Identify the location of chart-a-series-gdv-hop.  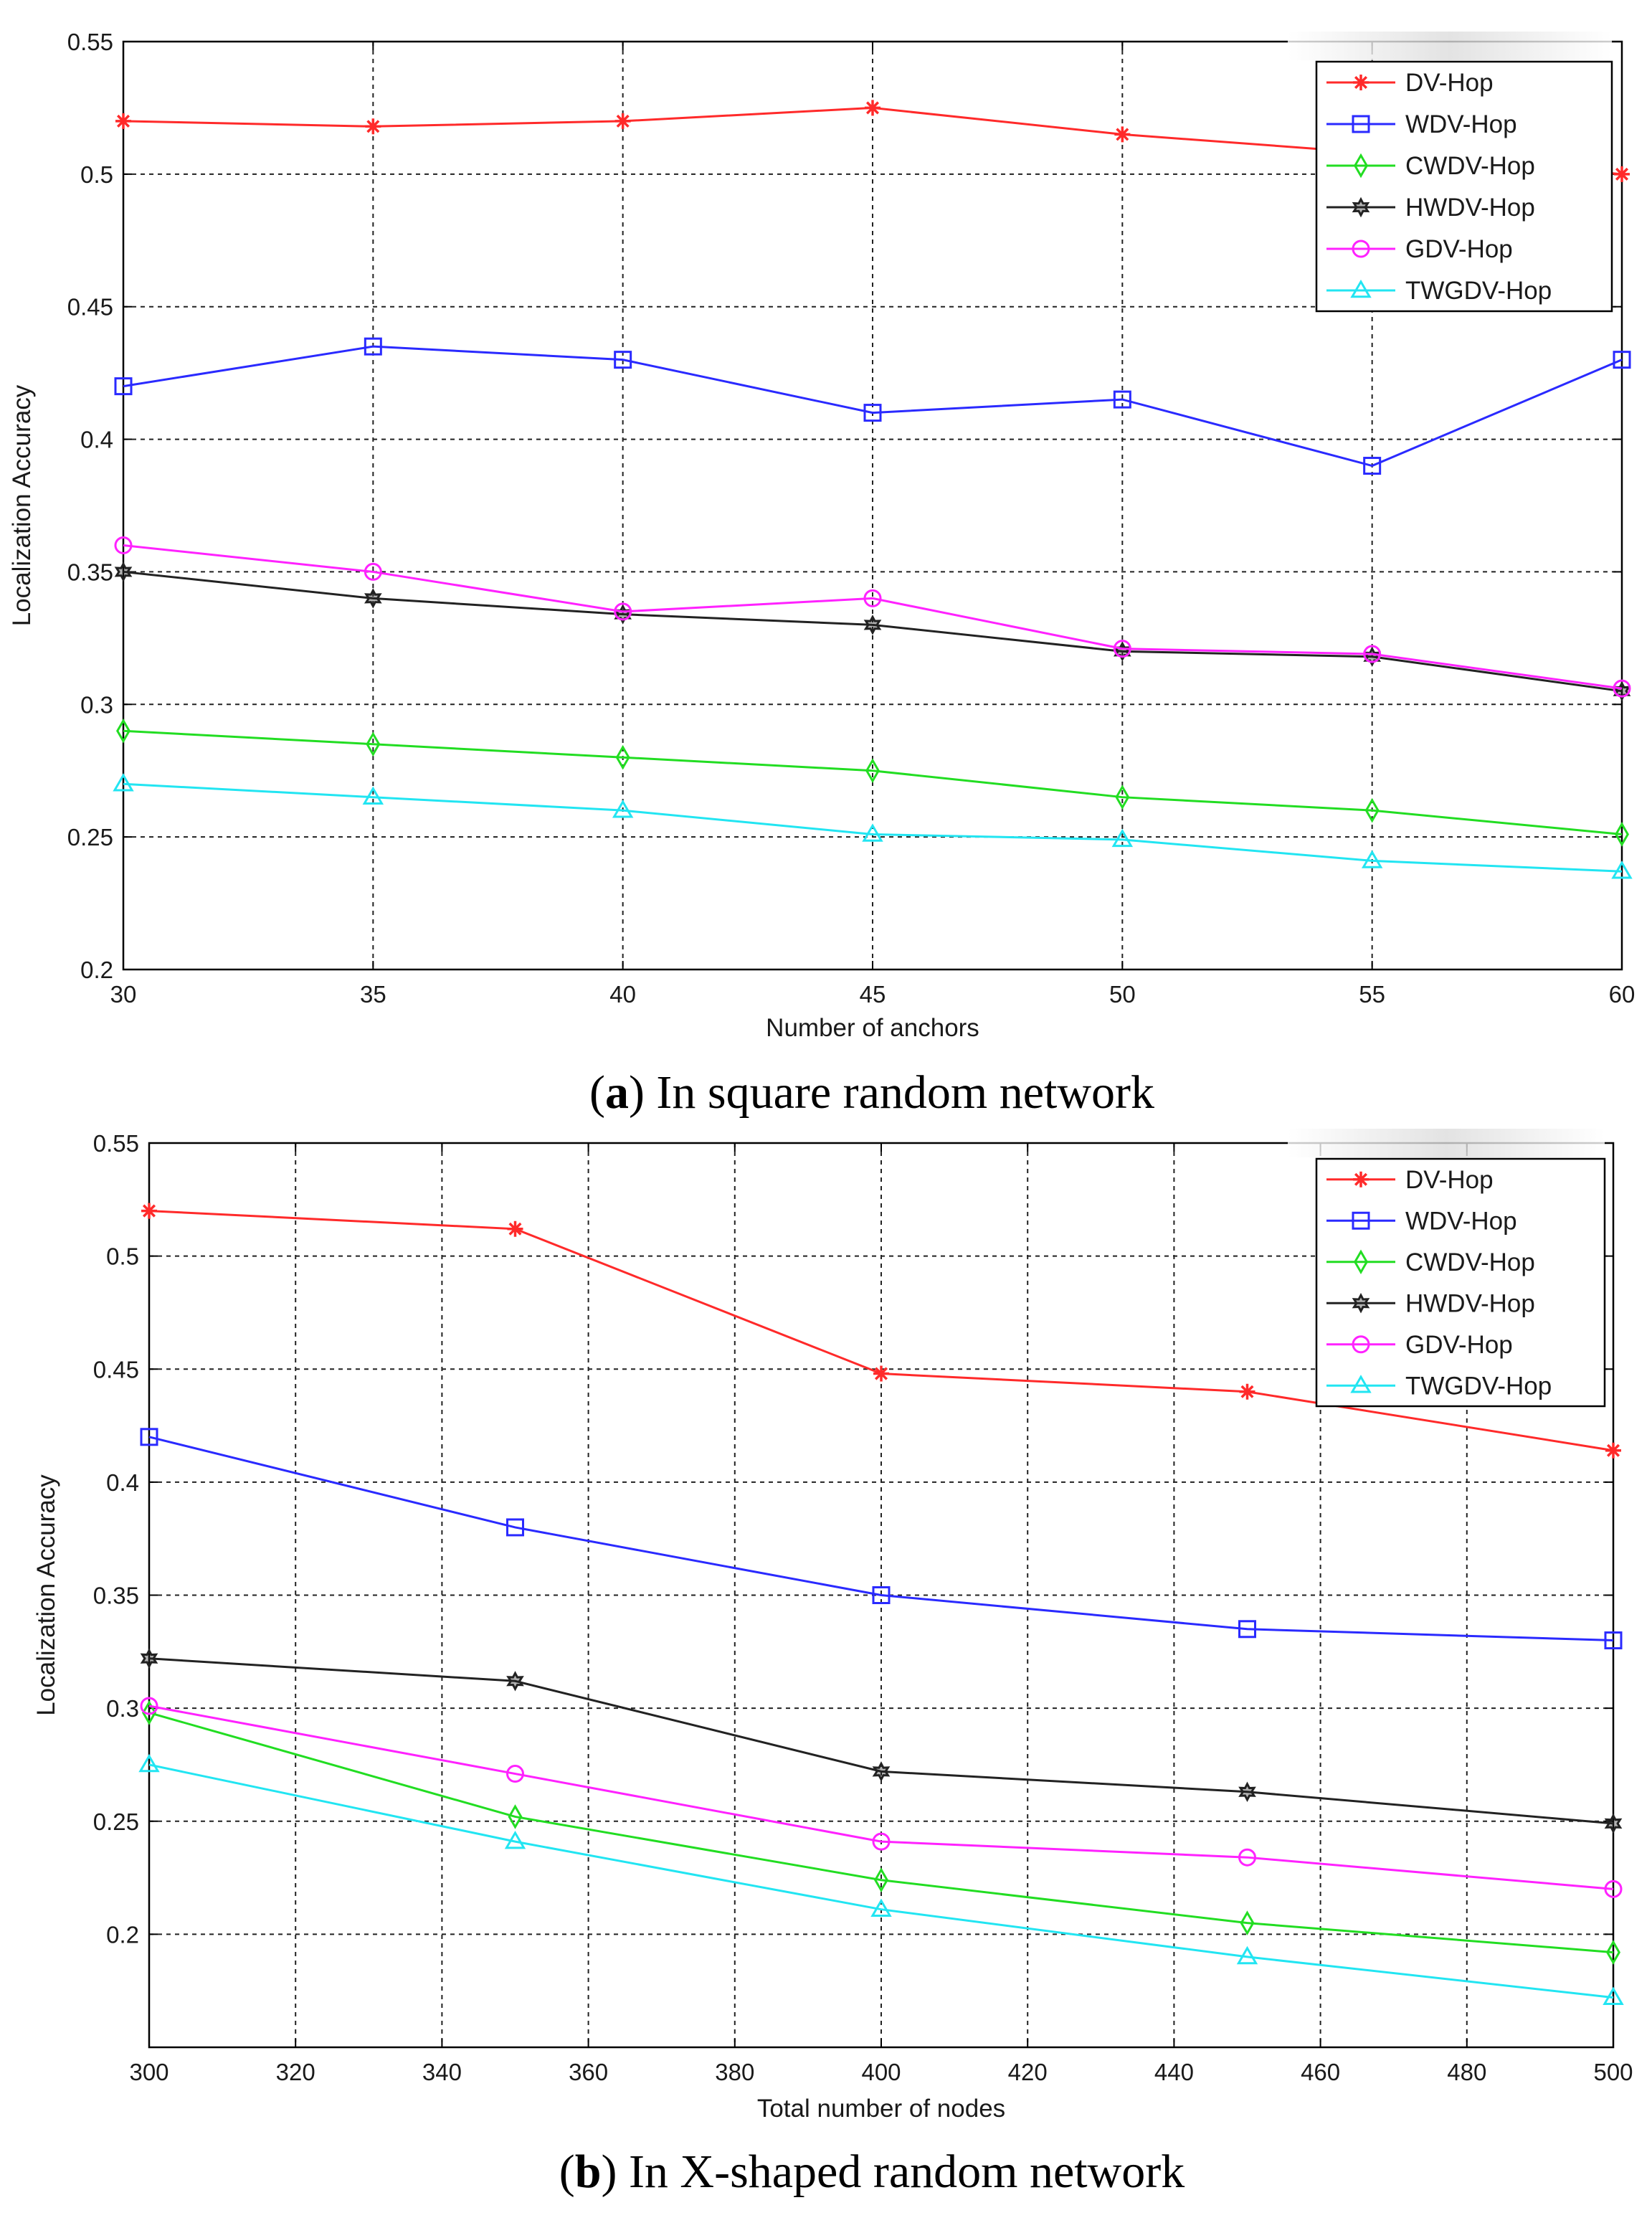
(872, 617).